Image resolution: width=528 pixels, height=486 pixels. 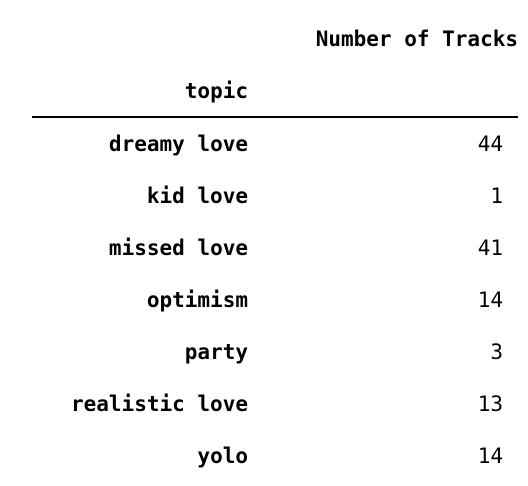 I want to click on row-value: 3, so click(x=496, y=352).